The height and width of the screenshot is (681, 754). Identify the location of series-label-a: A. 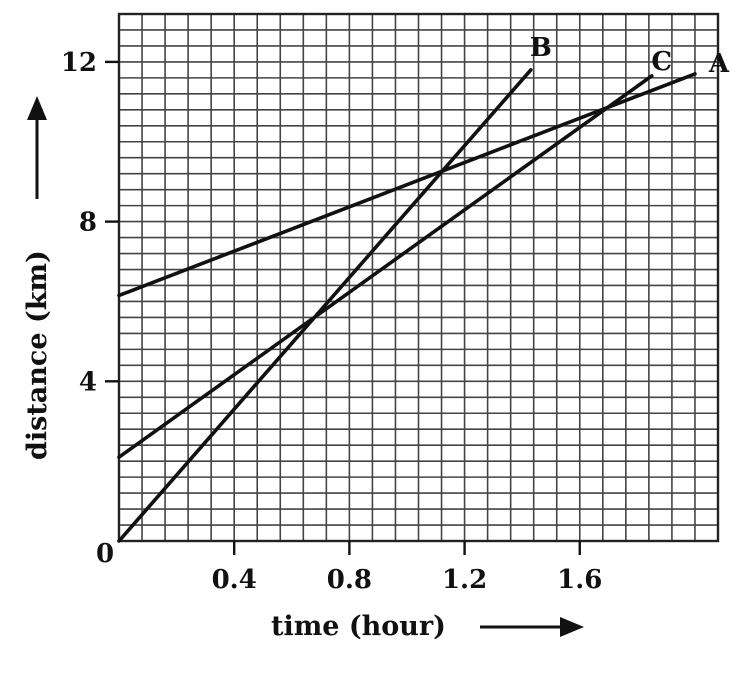
(719, 64).